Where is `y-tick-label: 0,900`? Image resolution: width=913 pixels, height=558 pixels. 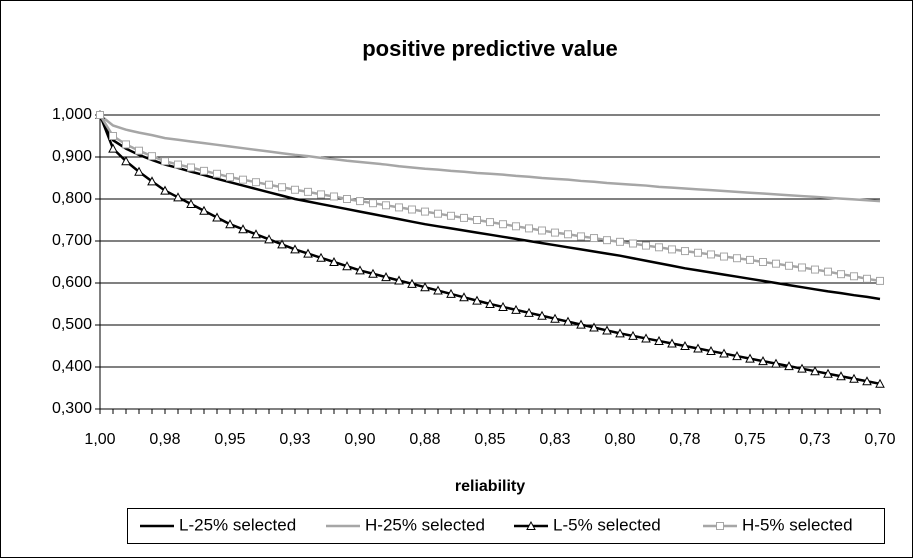
y-tick-label: 0,900 is located at coordinates (72, 156).